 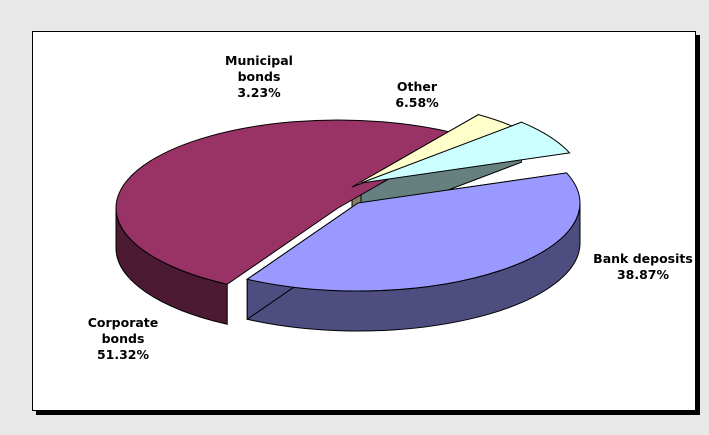 I want to click on slice-other, so click(x=465, y=152).